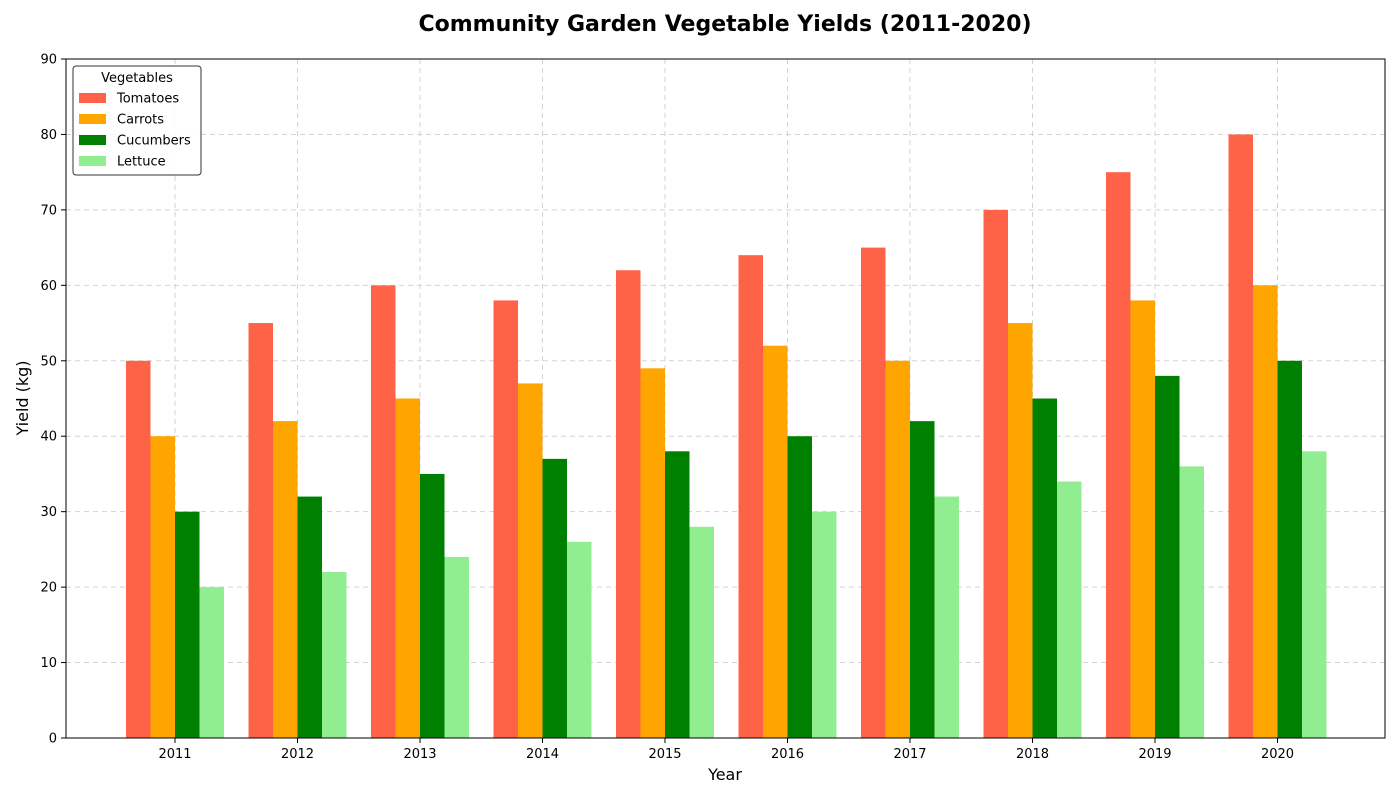 This screenshot has height=800, width=1400. What do you see at coordinates (211, 662) in the screenshot?
I see `bar-lettuce-2011` at bounding box center [211, 662].